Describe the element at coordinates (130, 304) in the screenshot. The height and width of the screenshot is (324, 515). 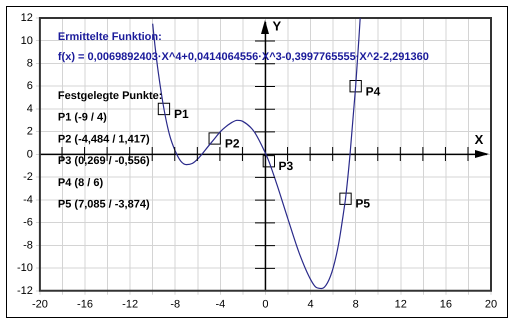
I see `x-tick-label: -12` at that location.